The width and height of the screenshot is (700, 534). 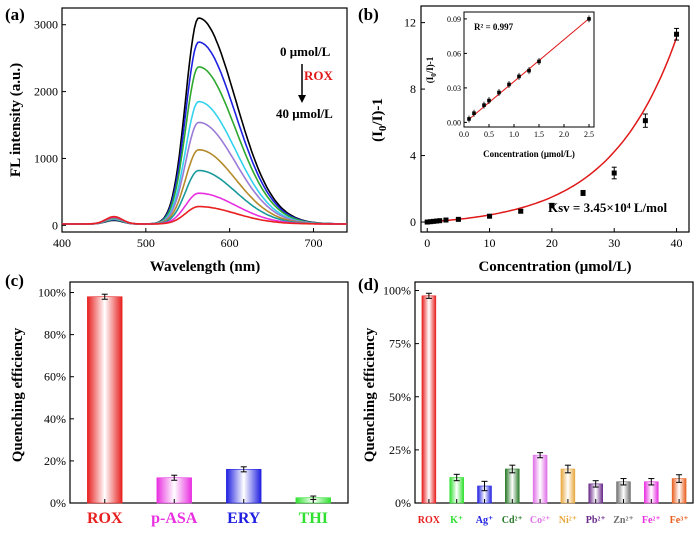 What do you see at coordinates (614, 243) in the screenshot?
I see `x-tick-label: 30` at bounding box center [614, 243].